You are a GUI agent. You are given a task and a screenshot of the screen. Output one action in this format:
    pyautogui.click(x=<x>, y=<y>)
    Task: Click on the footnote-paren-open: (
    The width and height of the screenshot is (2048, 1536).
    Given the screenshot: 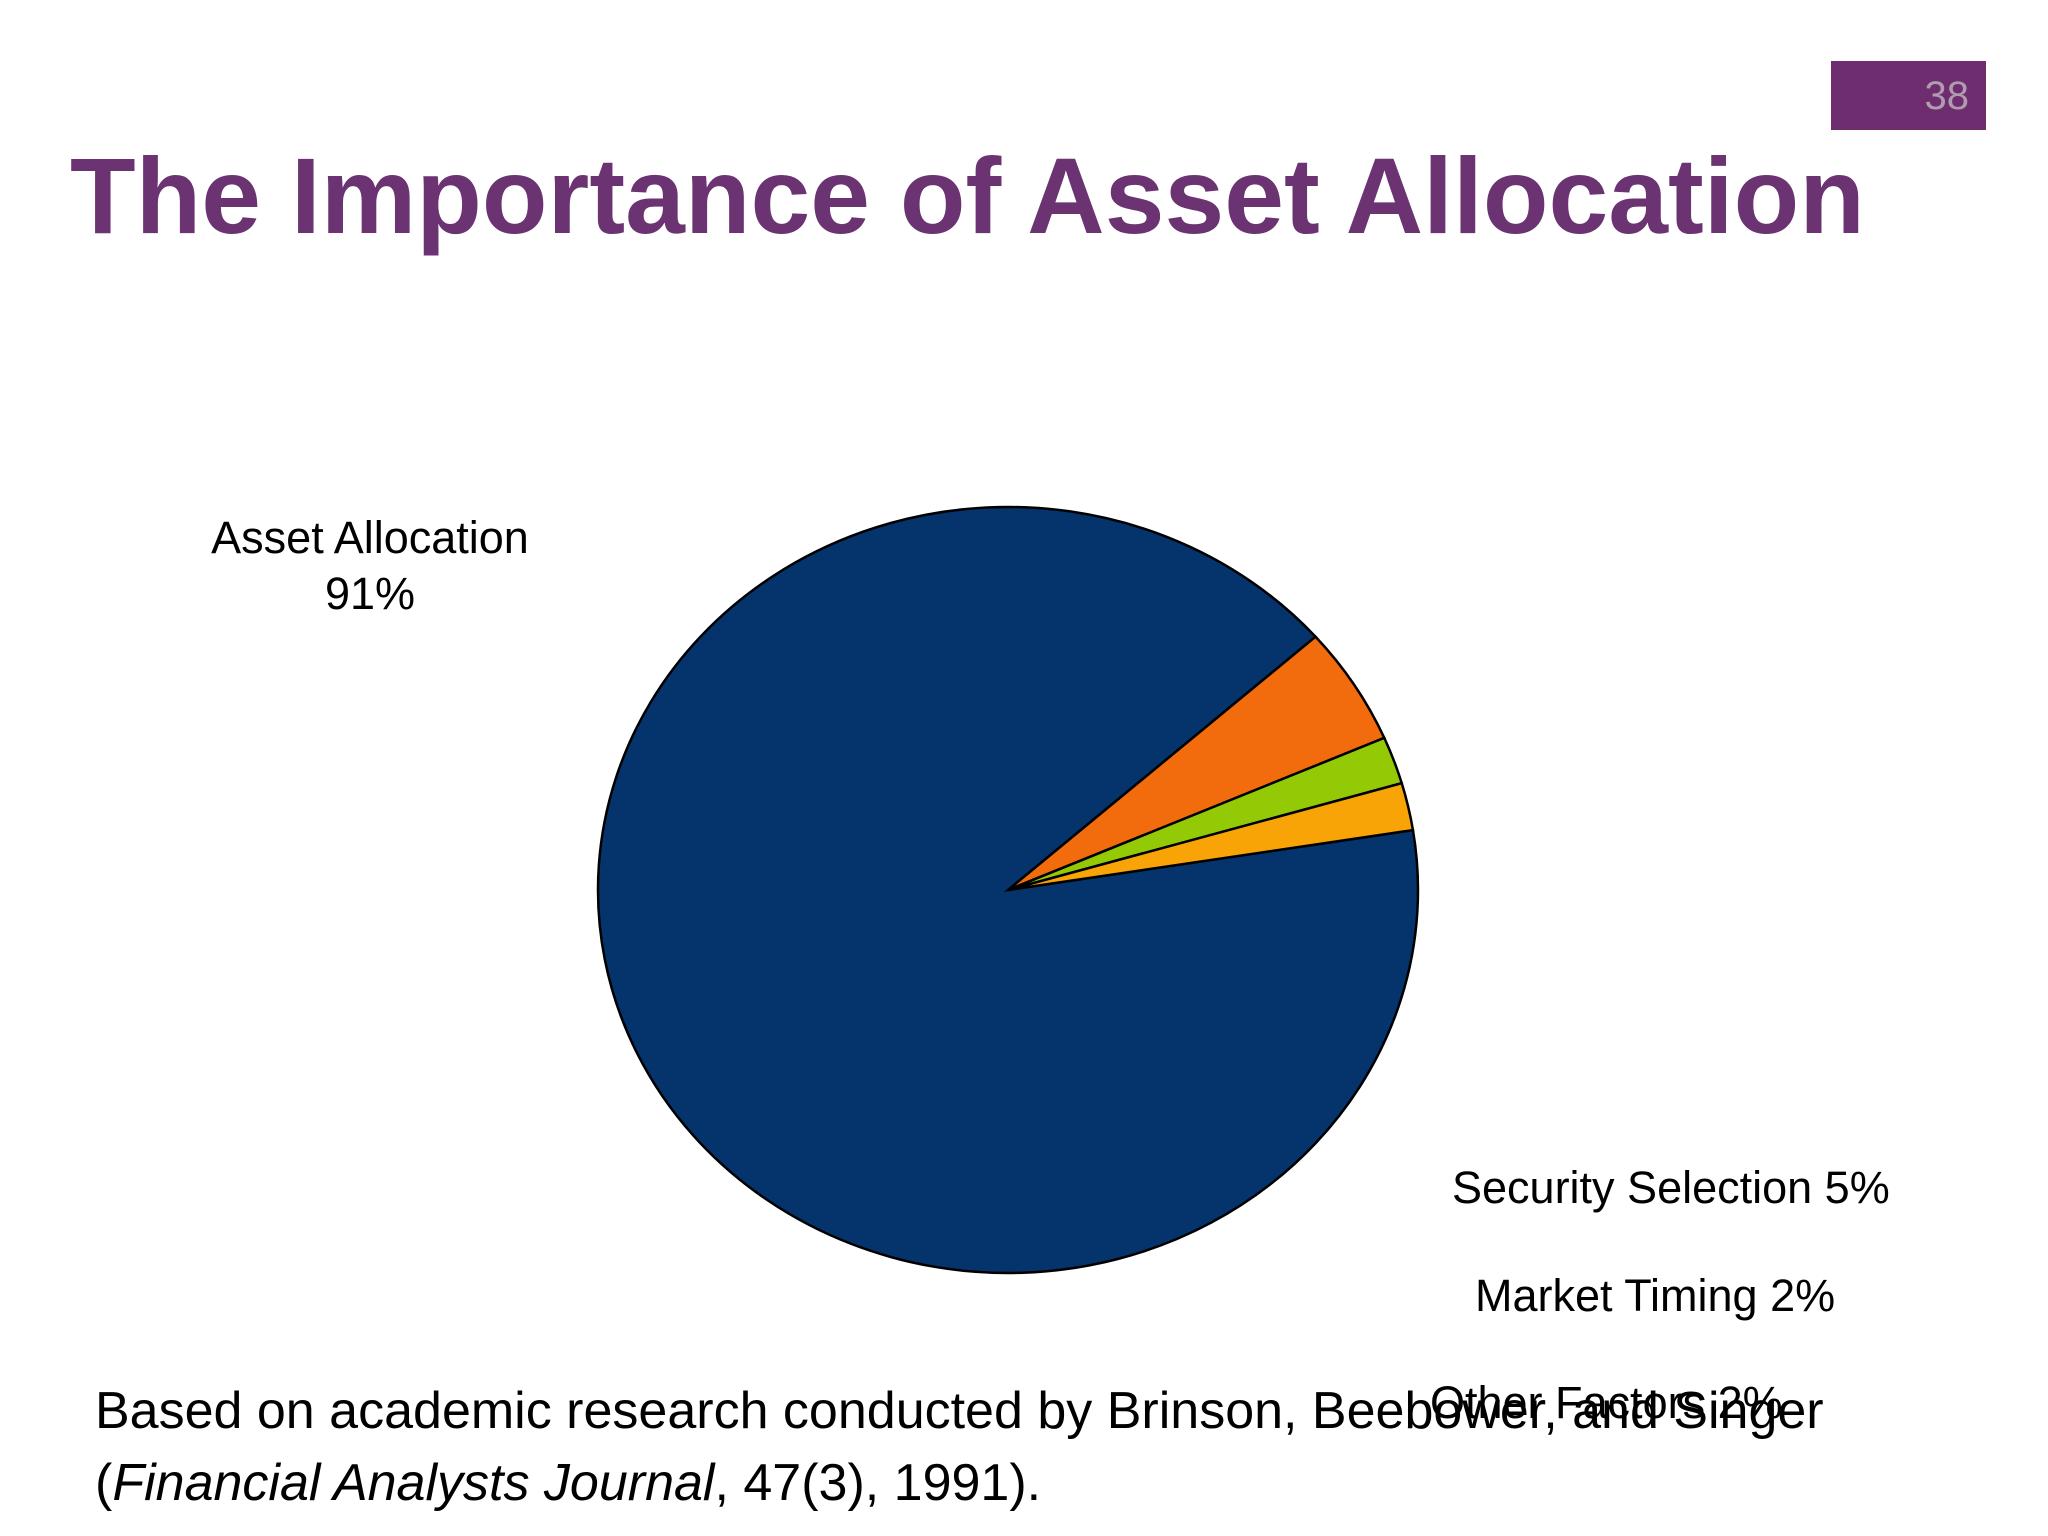 What is the action you would take?
    pyautogui.click(x=104, y=1483)
    